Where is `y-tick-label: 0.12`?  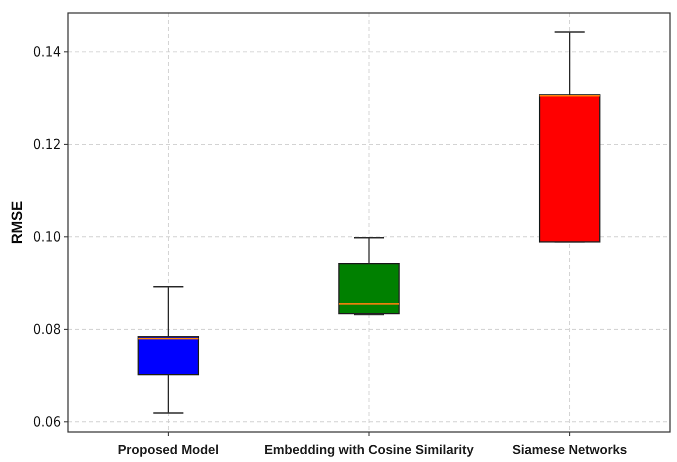 y-tick-label: 0.12 is located at coordinates (46, 145).